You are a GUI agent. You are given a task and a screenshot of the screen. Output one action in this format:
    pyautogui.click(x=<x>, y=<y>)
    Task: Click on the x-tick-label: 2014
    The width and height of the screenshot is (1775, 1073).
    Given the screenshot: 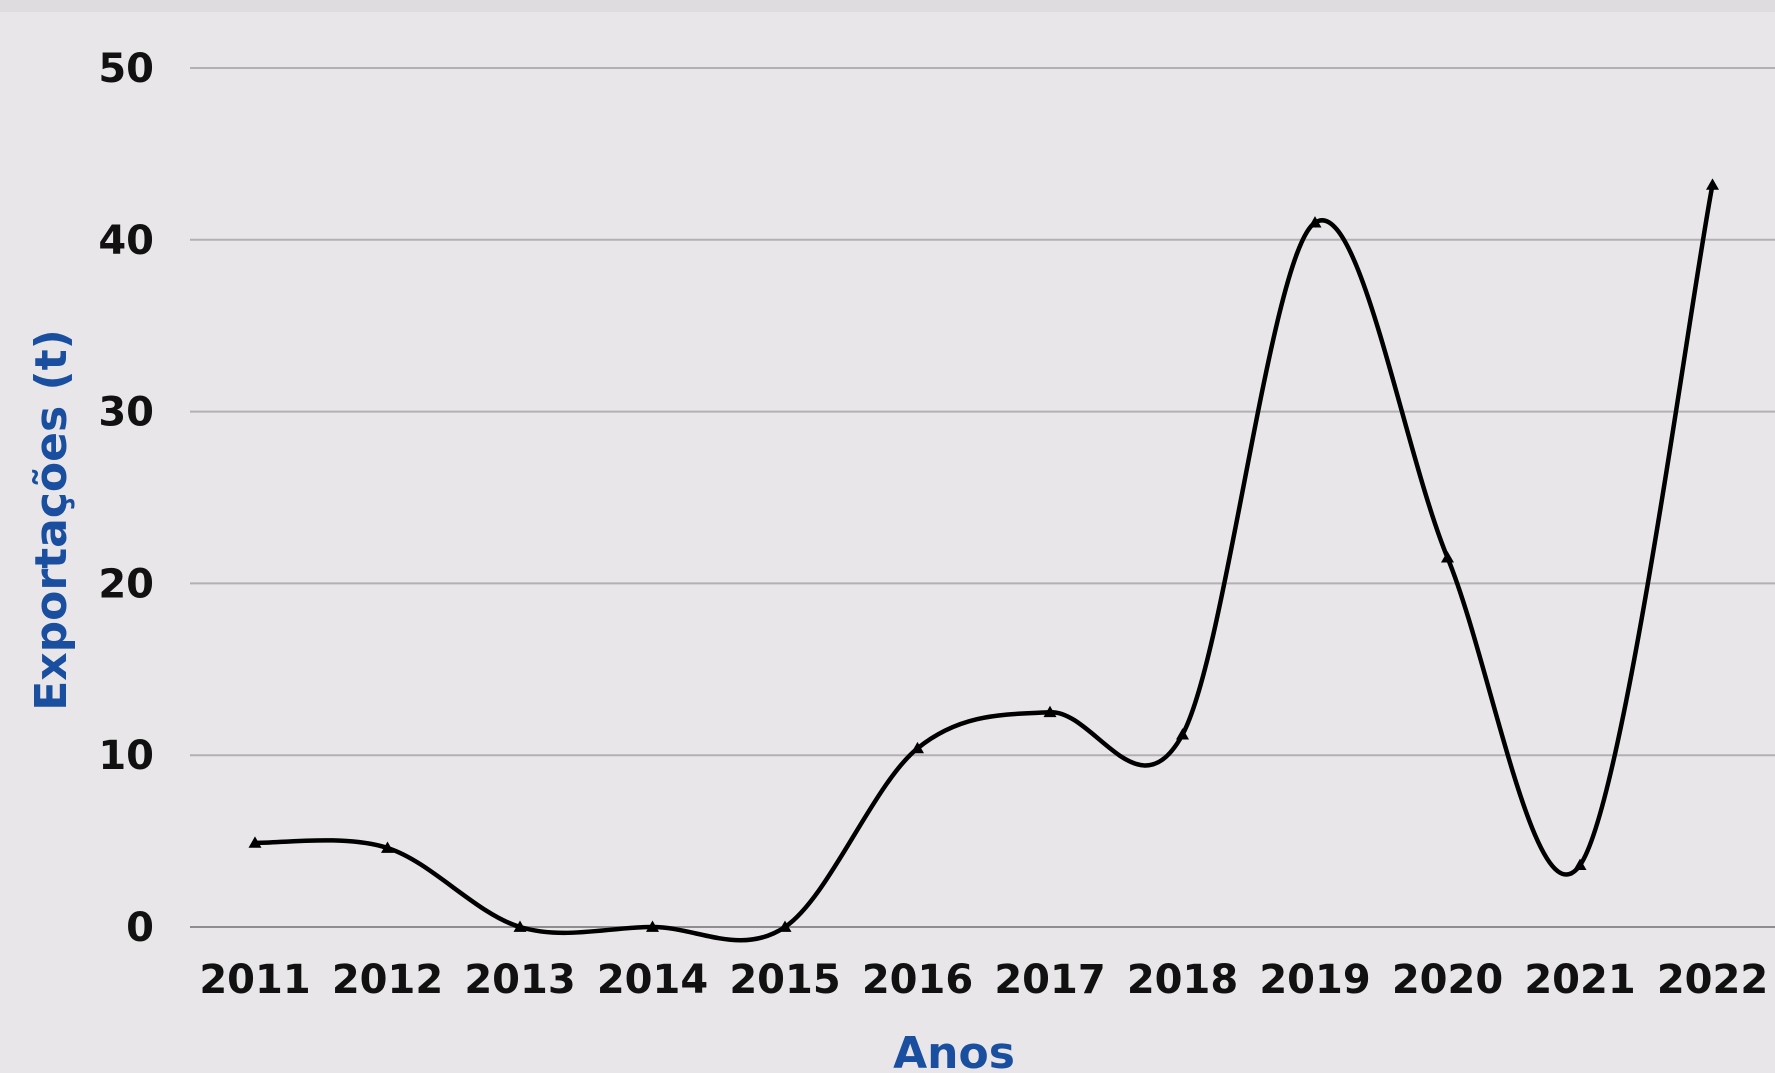 What is the action you would take?
    pyautogui.click(x=652, y=980)
    